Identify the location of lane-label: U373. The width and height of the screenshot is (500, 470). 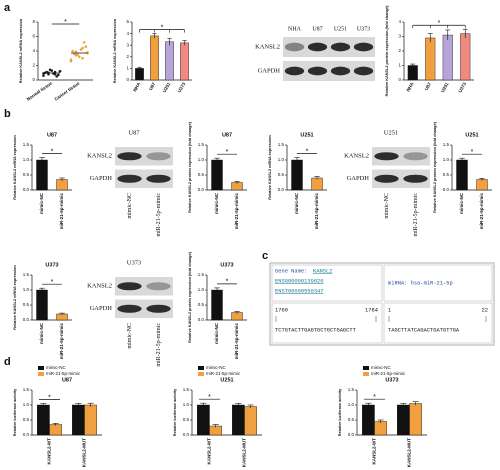
(363, 29).